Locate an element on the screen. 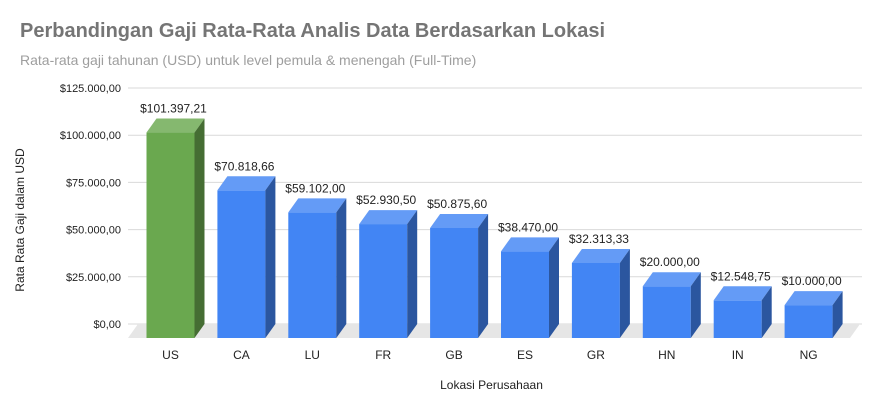  bar-top-GB is located at coordinates (459, 220).